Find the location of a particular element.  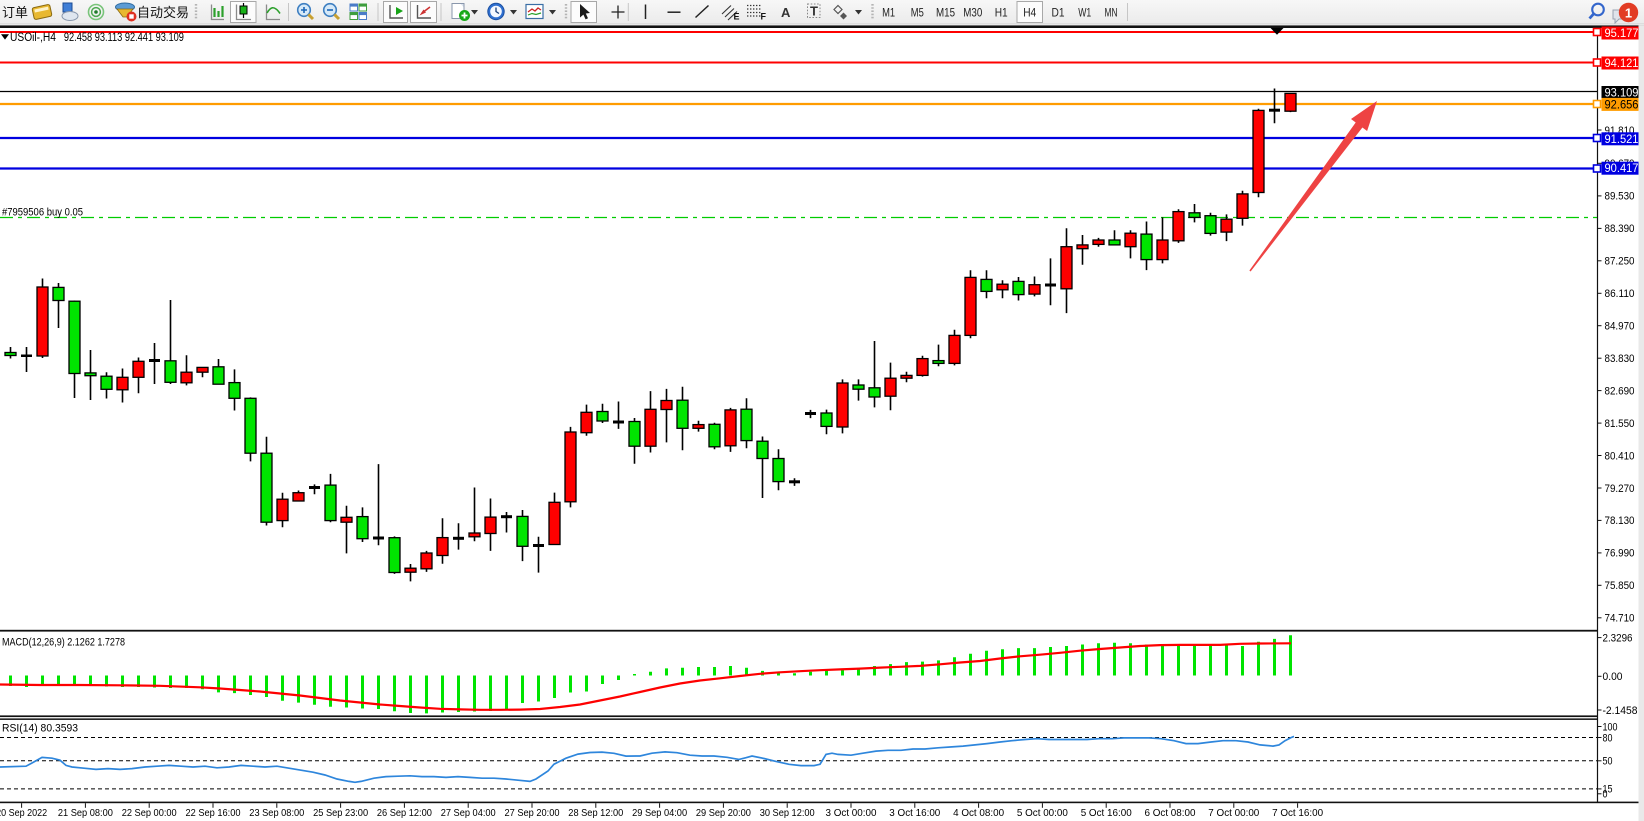

svg-text: USOil-,H4 is located at coordinates (33, 38).